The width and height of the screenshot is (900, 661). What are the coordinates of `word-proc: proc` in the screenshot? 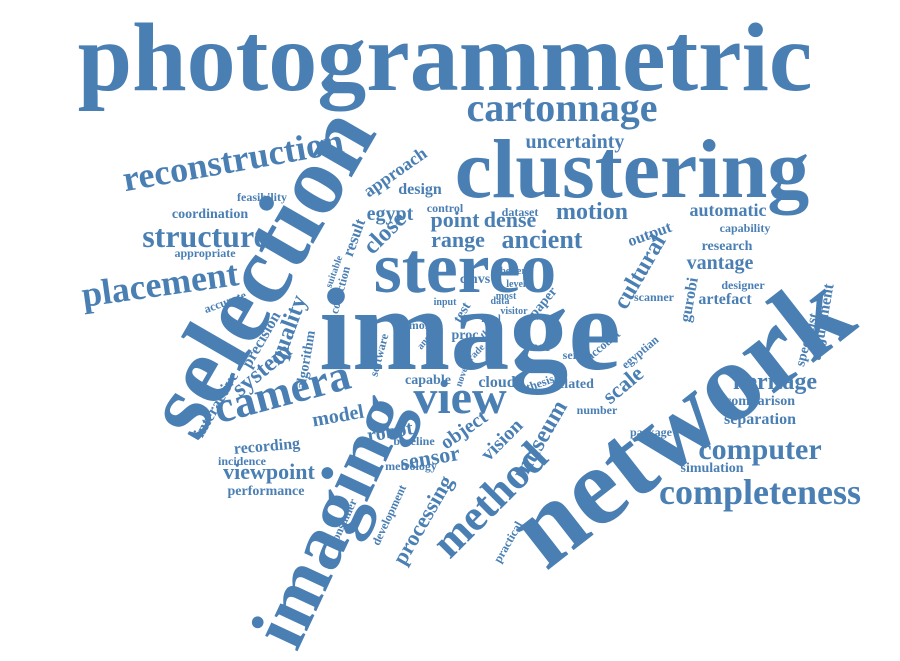 It's located at (465, 335).